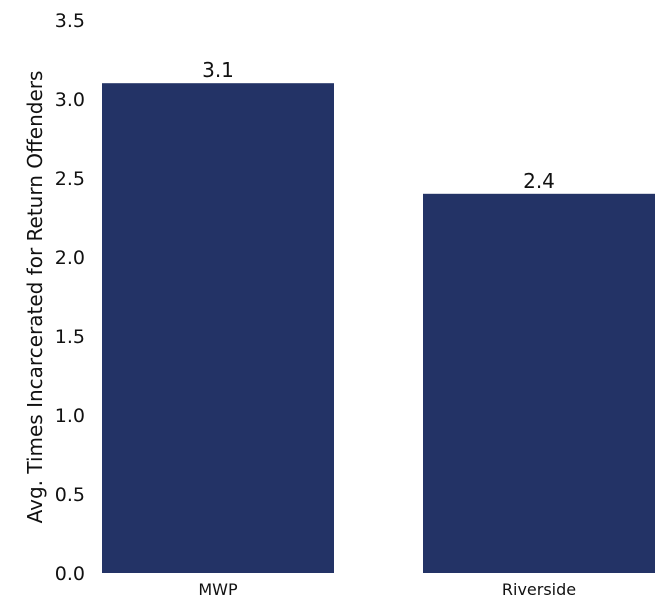 The image size is (662, 599). Describe the element at coordinates (70, 495) in the screenshot. I see `y-tick-label: 0.5` at that location.